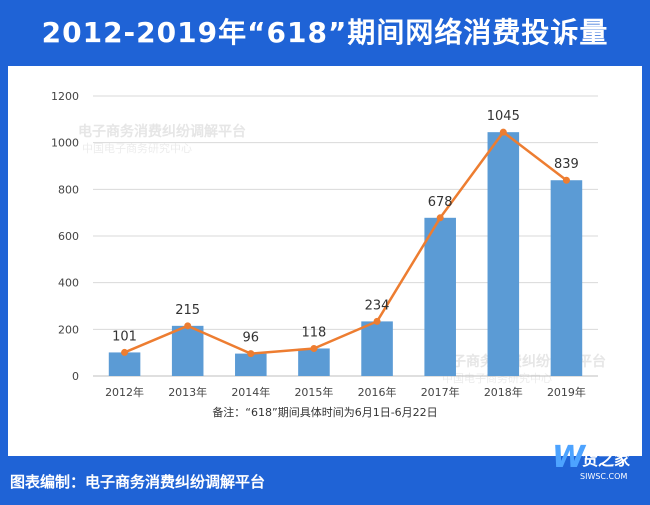 This screenshot has height=505, width=650. Describe the element at coordinates (68, 236) in the screenshot. I see `y-tick-label: 600` at that location.